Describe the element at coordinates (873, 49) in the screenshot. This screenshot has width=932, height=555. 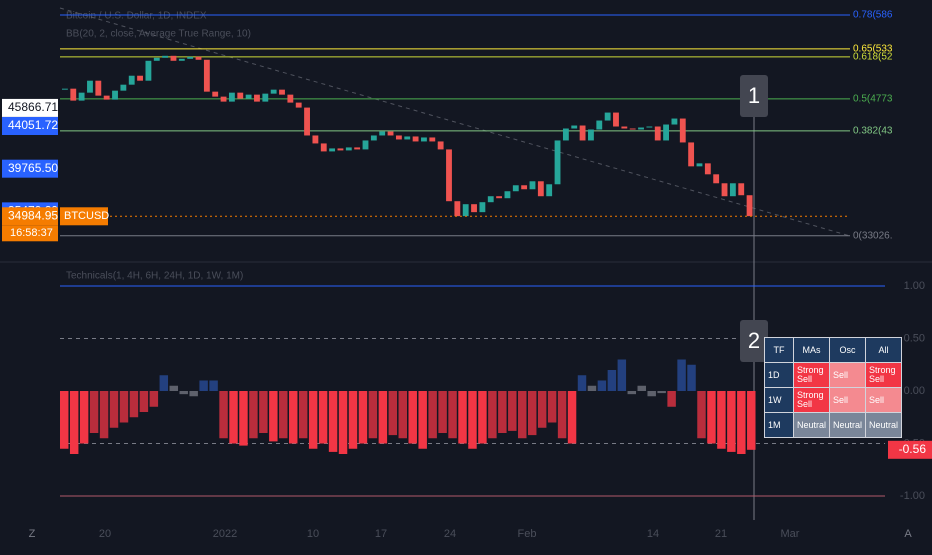
I see `fib-label: 0.65(533` at that location.